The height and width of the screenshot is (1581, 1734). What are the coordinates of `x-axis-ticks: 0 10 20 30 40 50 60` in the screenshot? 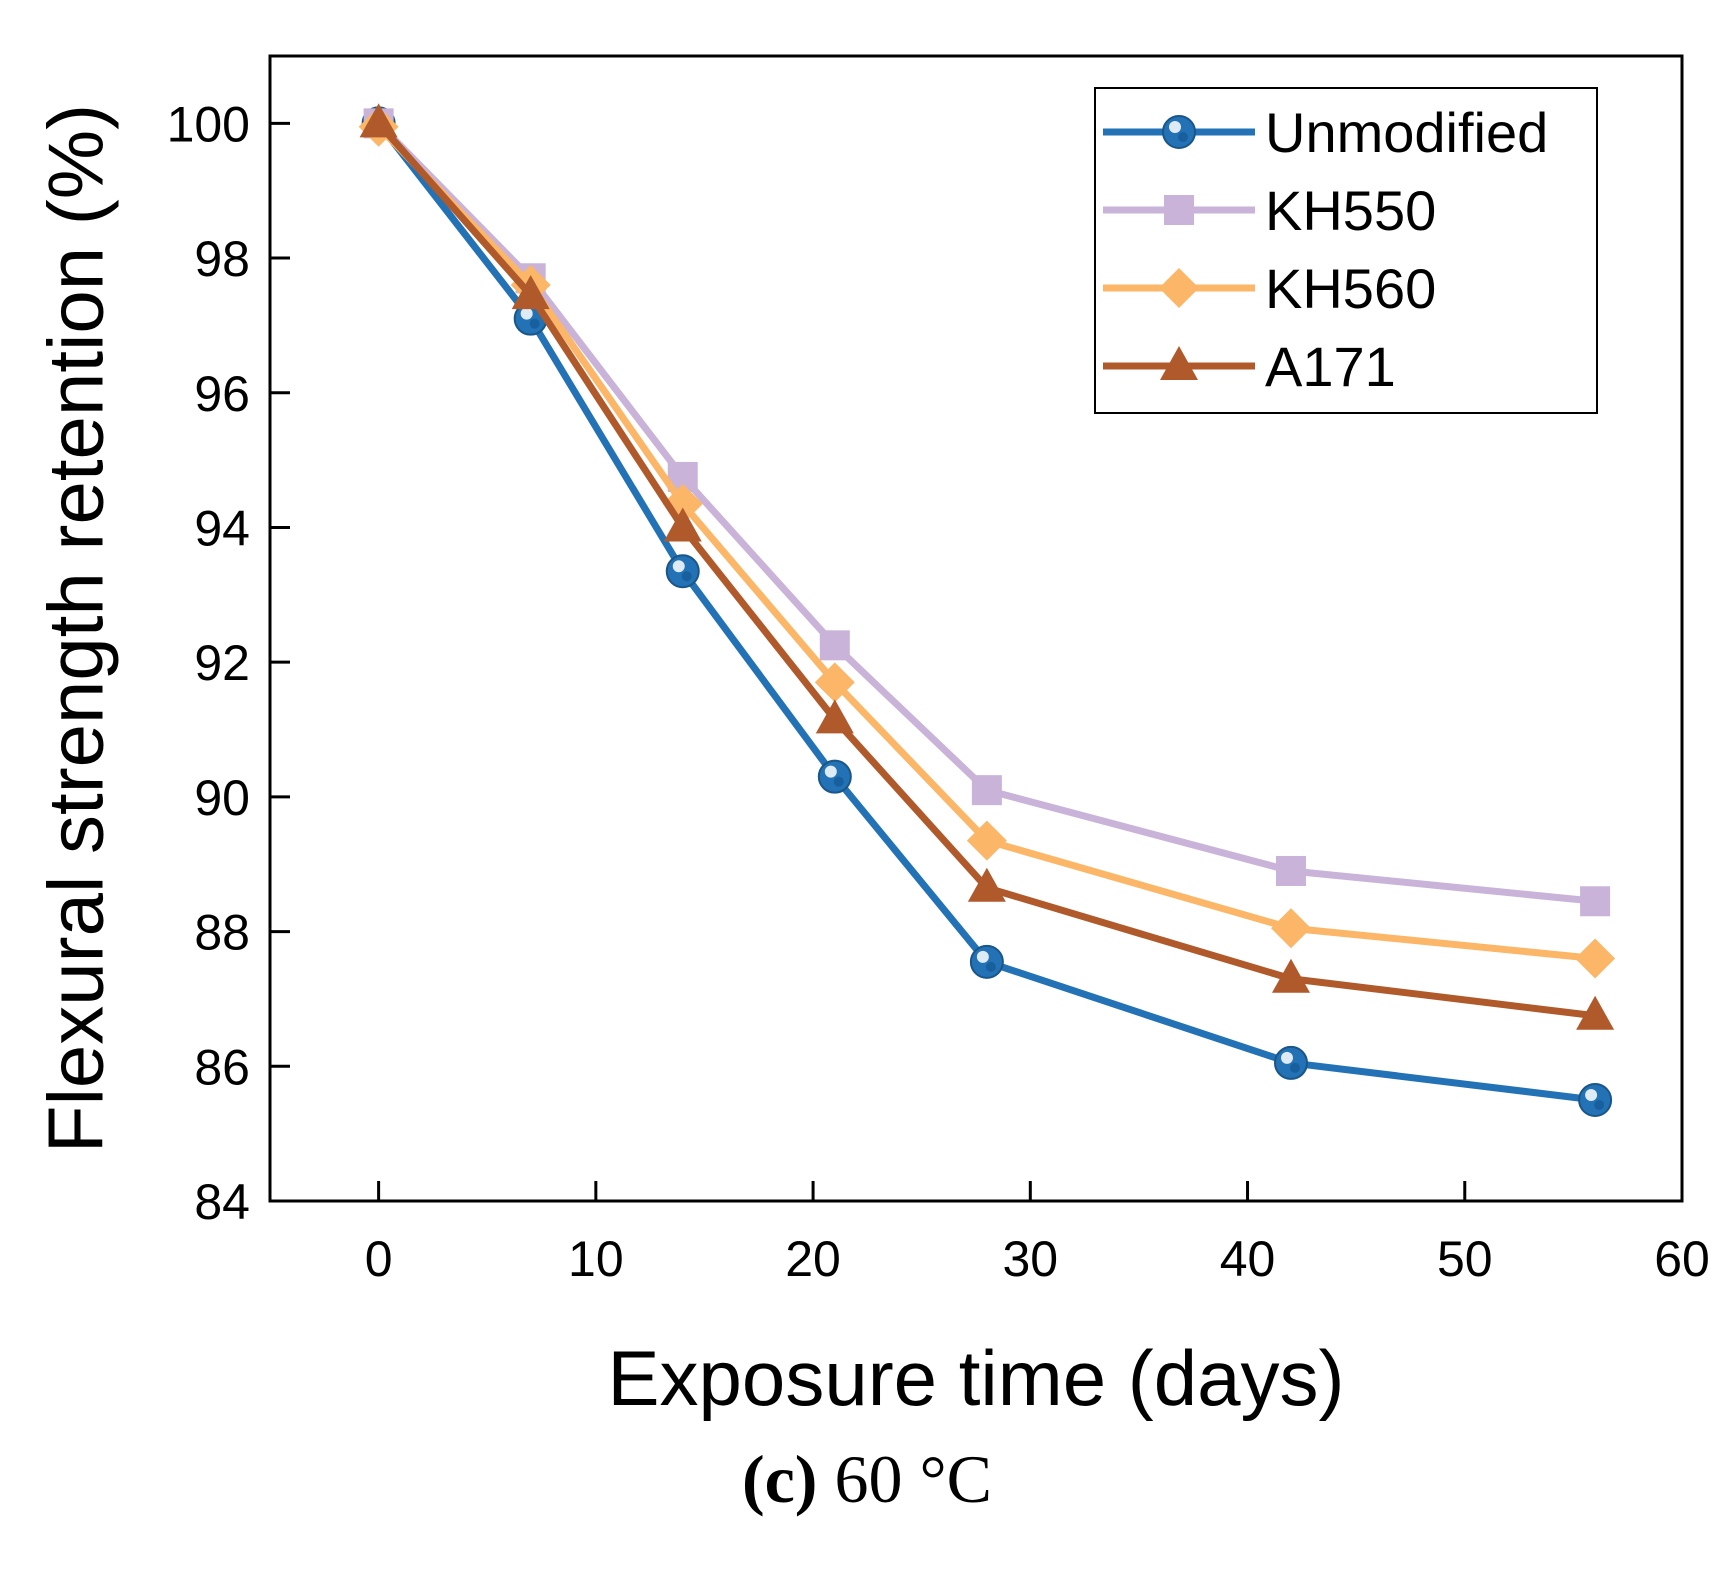 It's located at (1037, 1234).